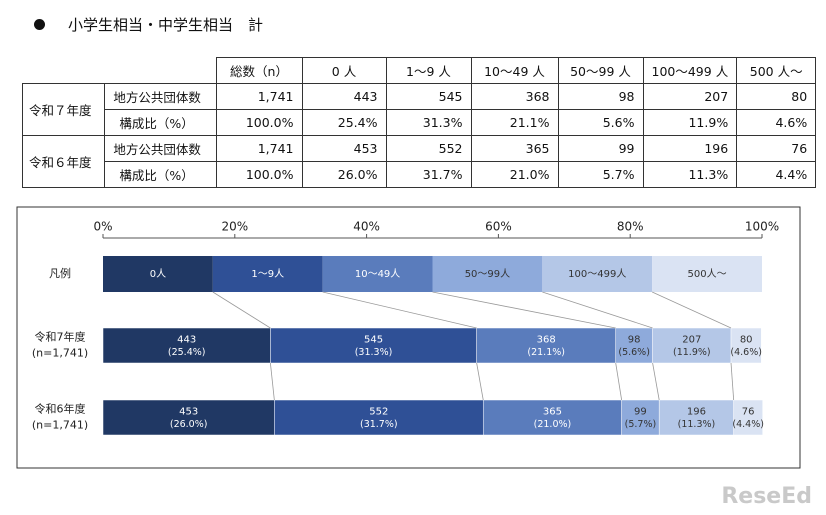 Image resolution: width=826 pixels, height=515 pixels. What do you see at coordinates (776, 174) in the screenshot?
I see `value-cell: 4.4%` at bounding box center [776, 174].